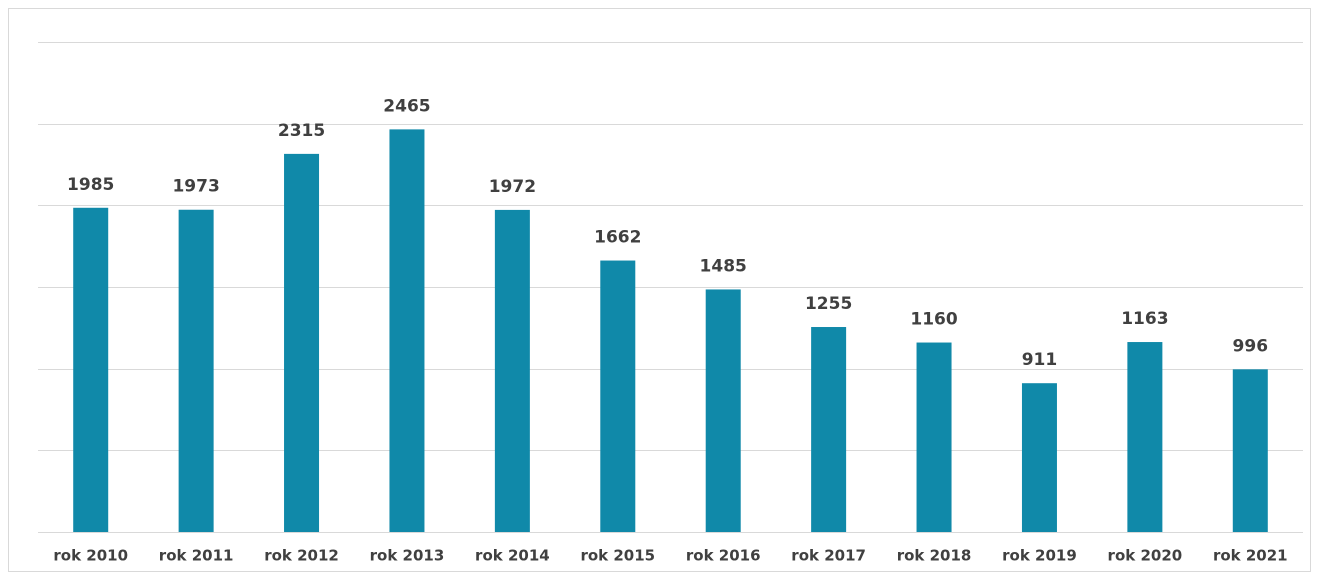  I want to click on data-label: 2465, so click(406, 106).